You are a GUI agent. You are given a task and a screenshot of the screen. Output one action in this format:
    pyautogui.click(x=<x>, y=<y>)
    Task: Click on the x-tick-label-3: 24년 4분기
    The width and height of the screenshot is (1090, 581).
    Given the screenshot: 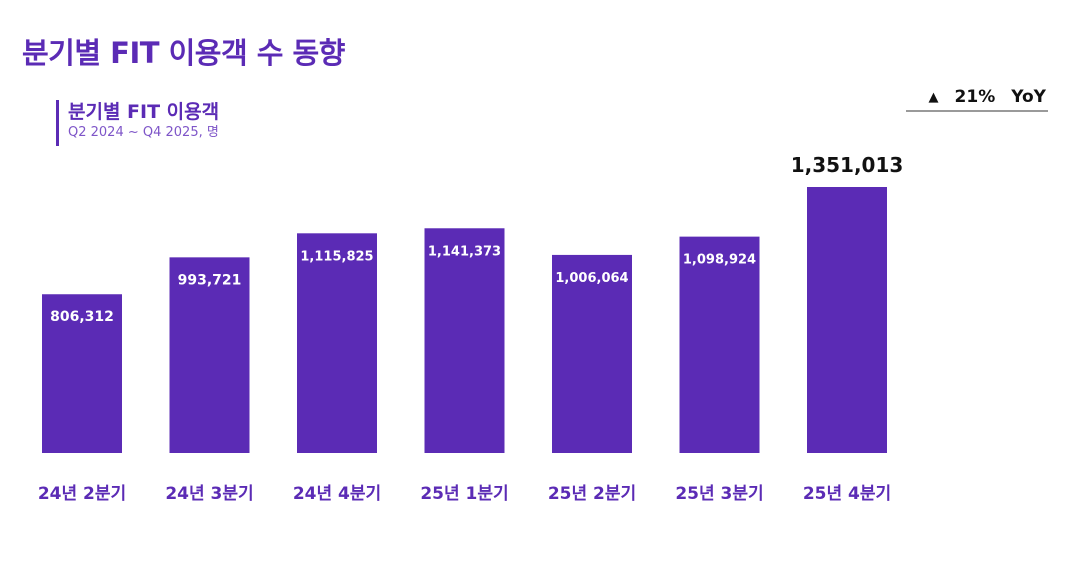 What is the action you would take?
    pyautogui.click(x=337, y=494)
    